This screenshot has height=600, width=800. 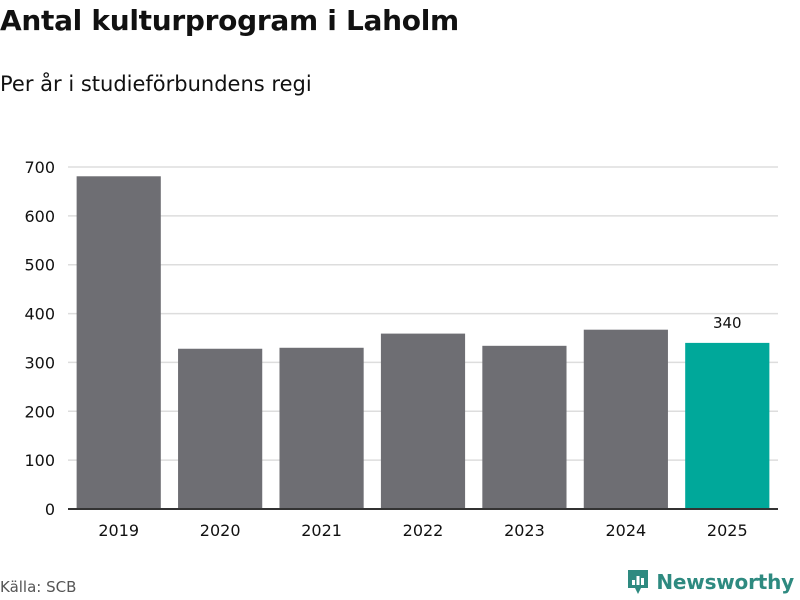 What do you see at coordinates (220, 530) in the screenshot?
I see `x-tick-label: 2020` at bounding box center [220, 530].